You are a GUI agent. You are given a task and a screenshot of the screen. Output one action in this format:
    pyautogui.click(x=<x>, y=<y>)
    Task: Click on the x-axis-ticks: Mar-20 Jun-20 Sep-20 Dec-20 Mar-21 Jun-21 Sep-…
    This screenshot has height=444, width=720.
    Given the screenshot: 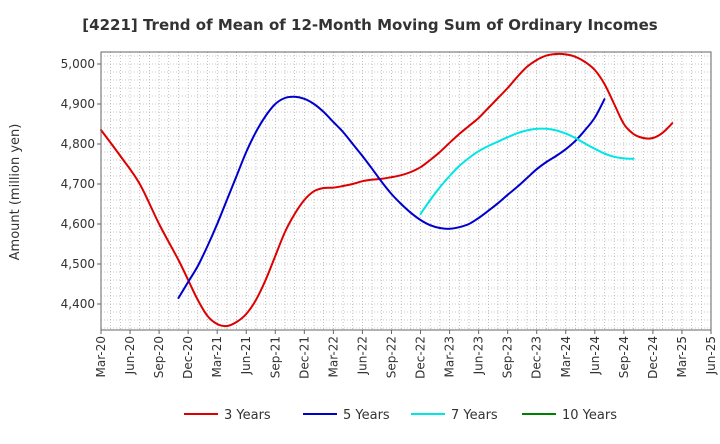 What is the action you would take?
    pyautogui.click(x=406, y=354)
    